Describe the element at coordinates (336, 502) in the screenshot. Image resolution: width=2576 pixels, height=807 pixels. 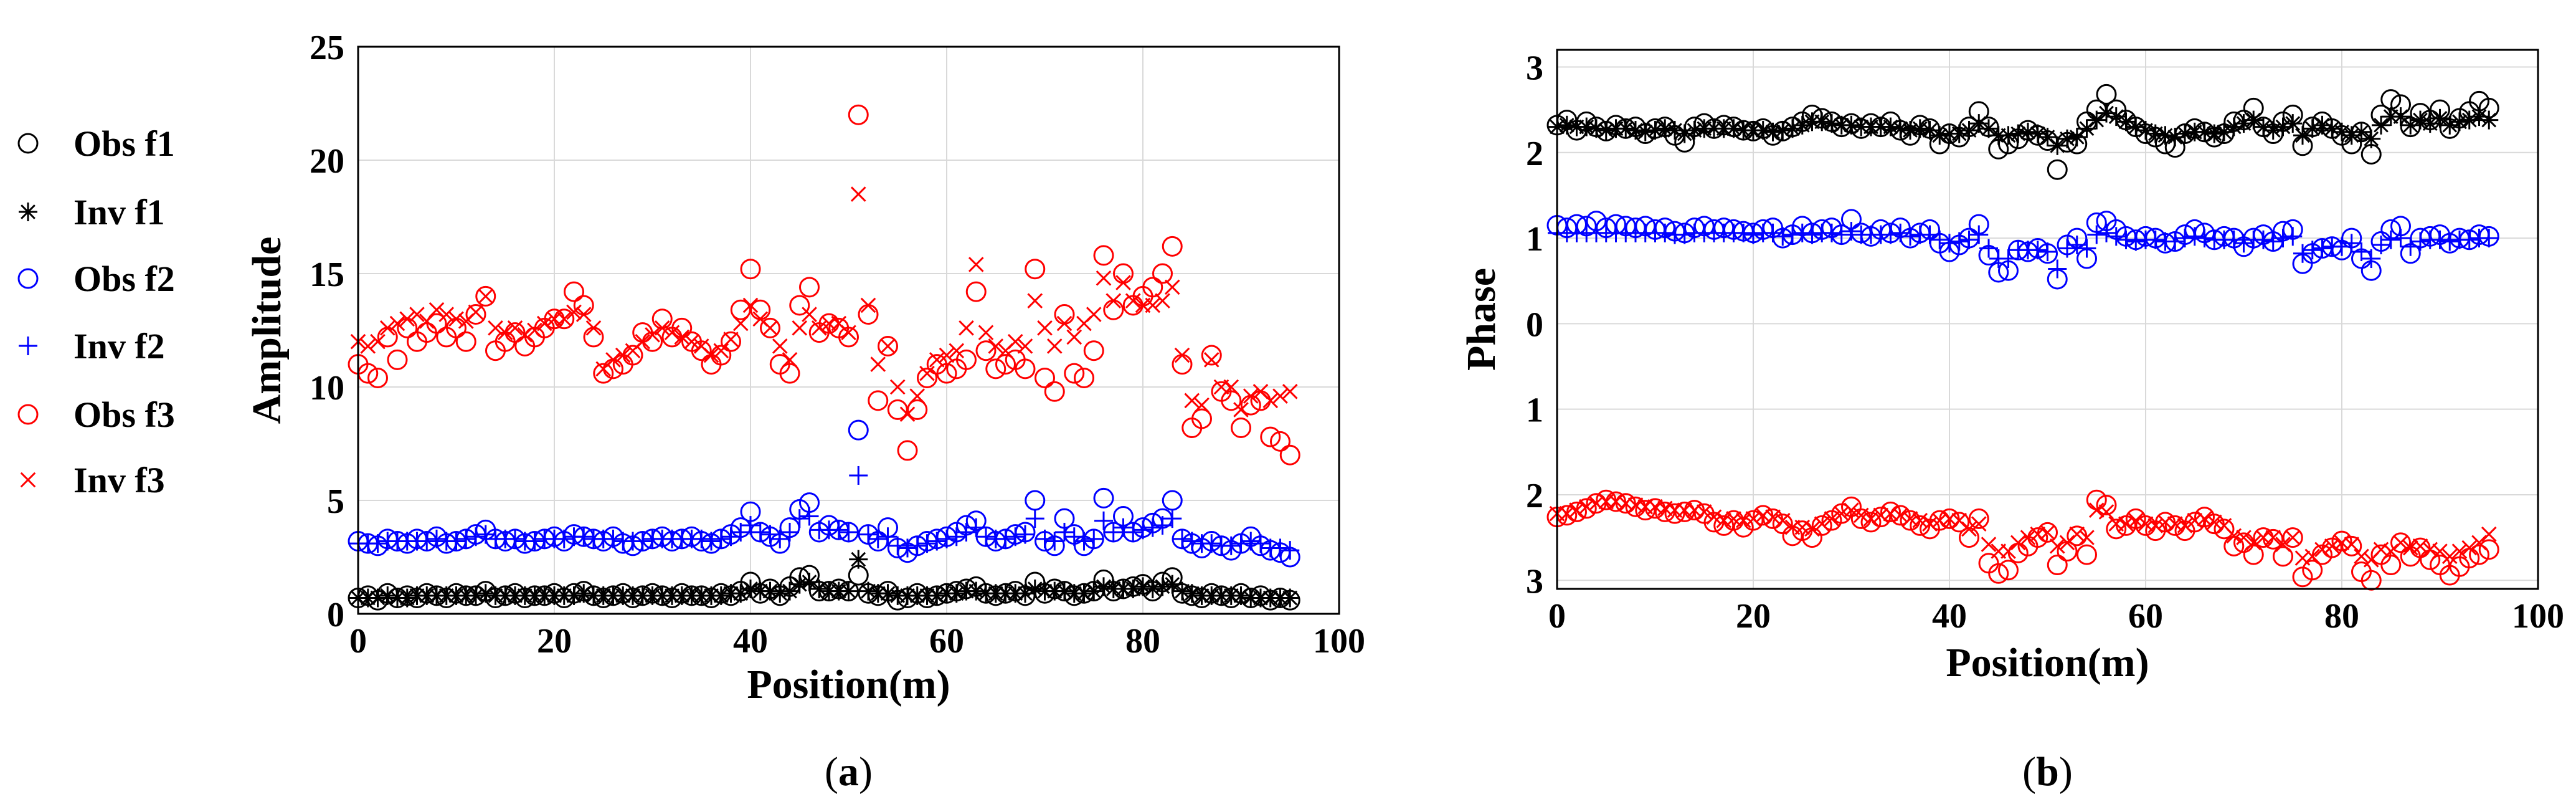
I see `y-tick-label: 5` at that location.